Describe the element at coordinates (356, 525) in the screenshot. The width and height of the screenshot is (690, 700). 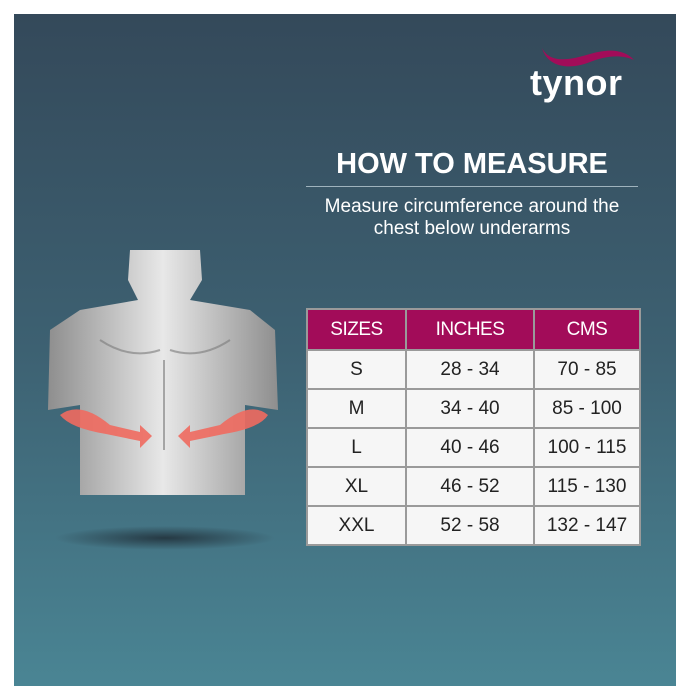
I see `size-cell: XXL` at that location.